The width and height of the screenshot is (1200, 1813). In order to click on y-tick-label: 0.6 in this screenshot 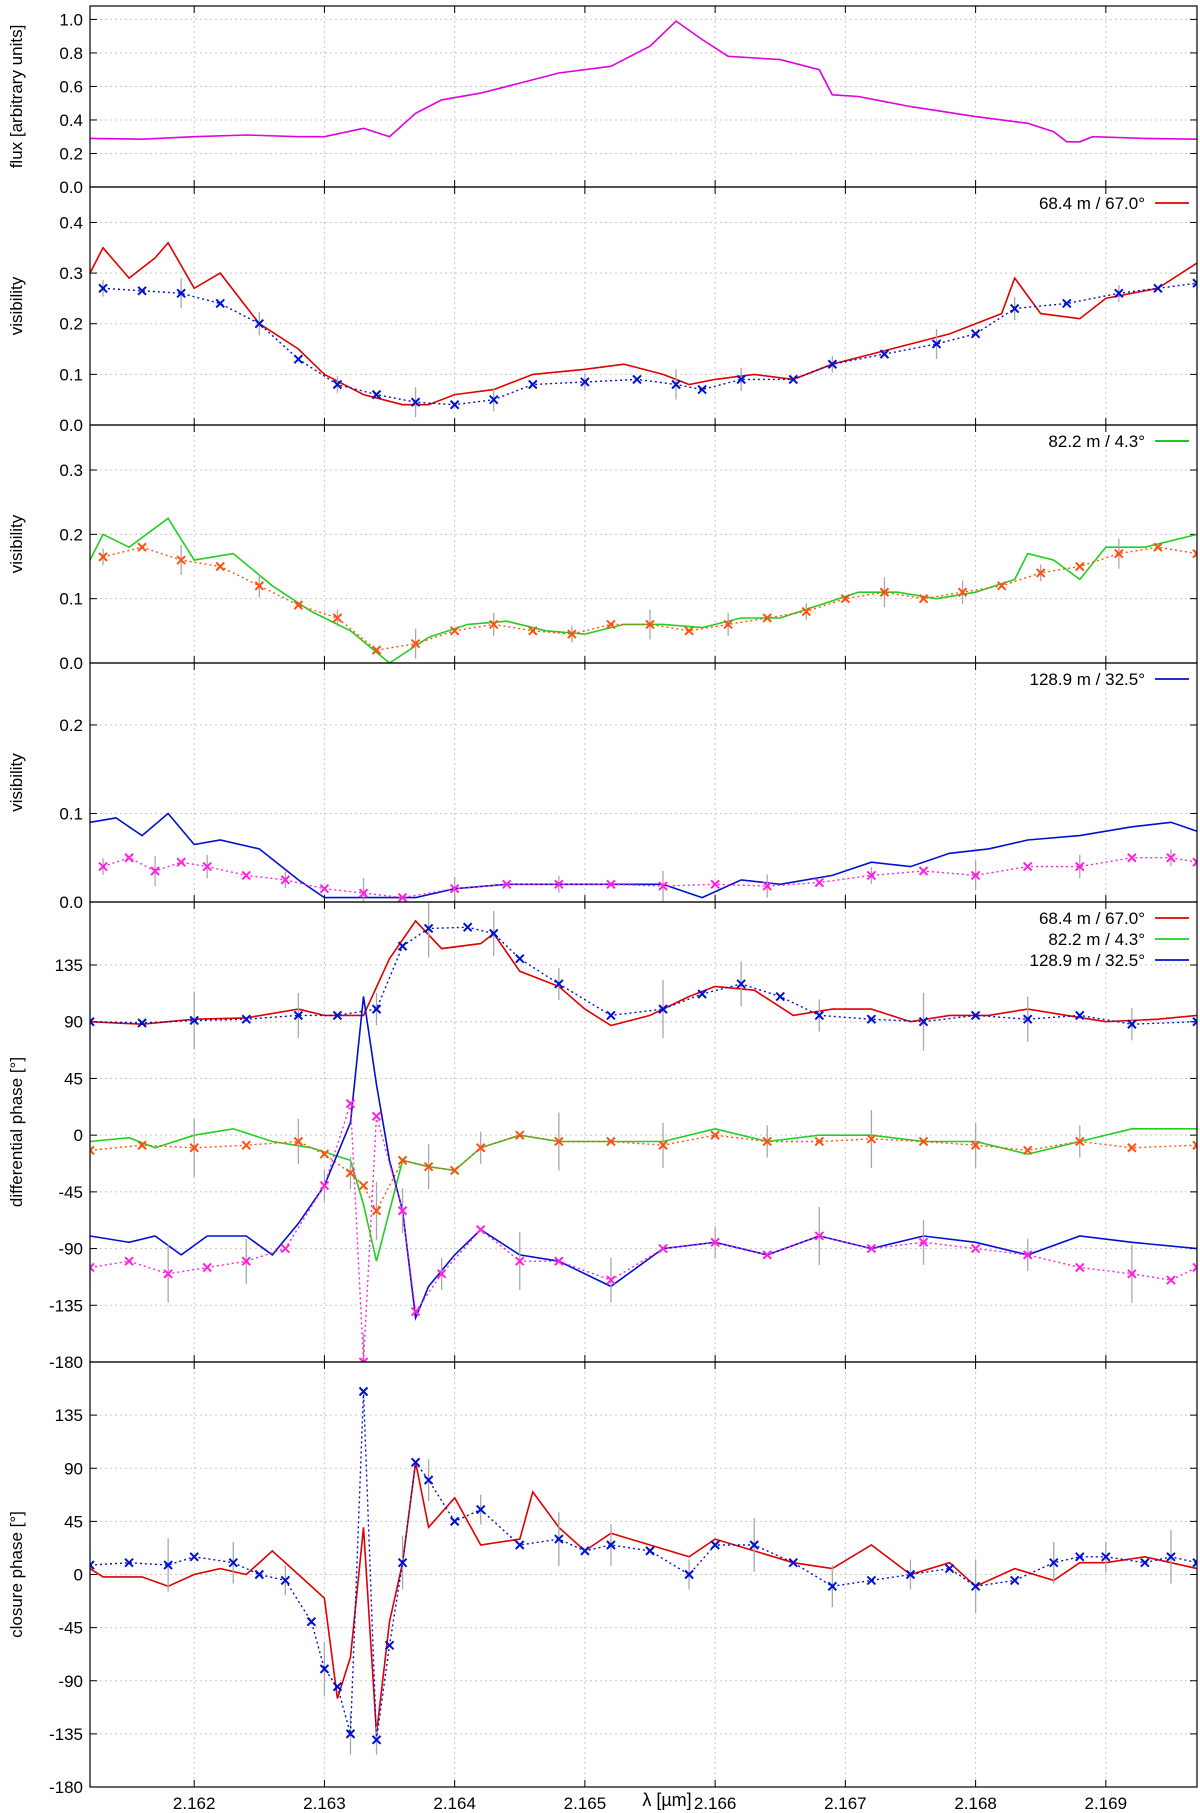, I will do `click(71, 86)`.